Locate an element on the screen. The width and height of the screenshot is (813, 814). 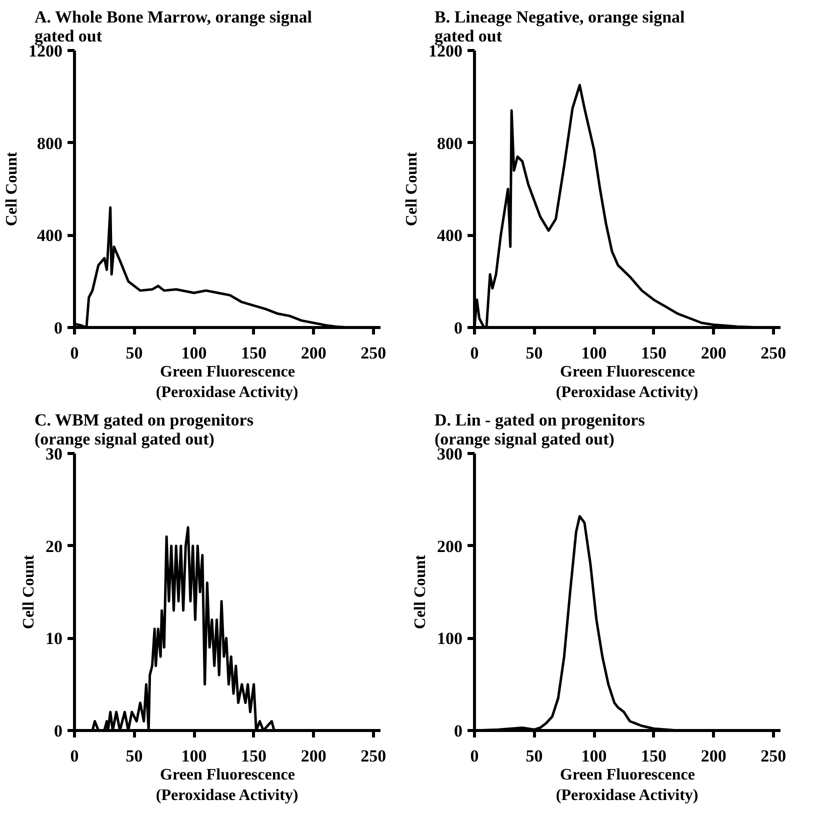
chart-title: D. Lin - gated on progenitors (orange signal gated out) is located at coordinates (540, 429).